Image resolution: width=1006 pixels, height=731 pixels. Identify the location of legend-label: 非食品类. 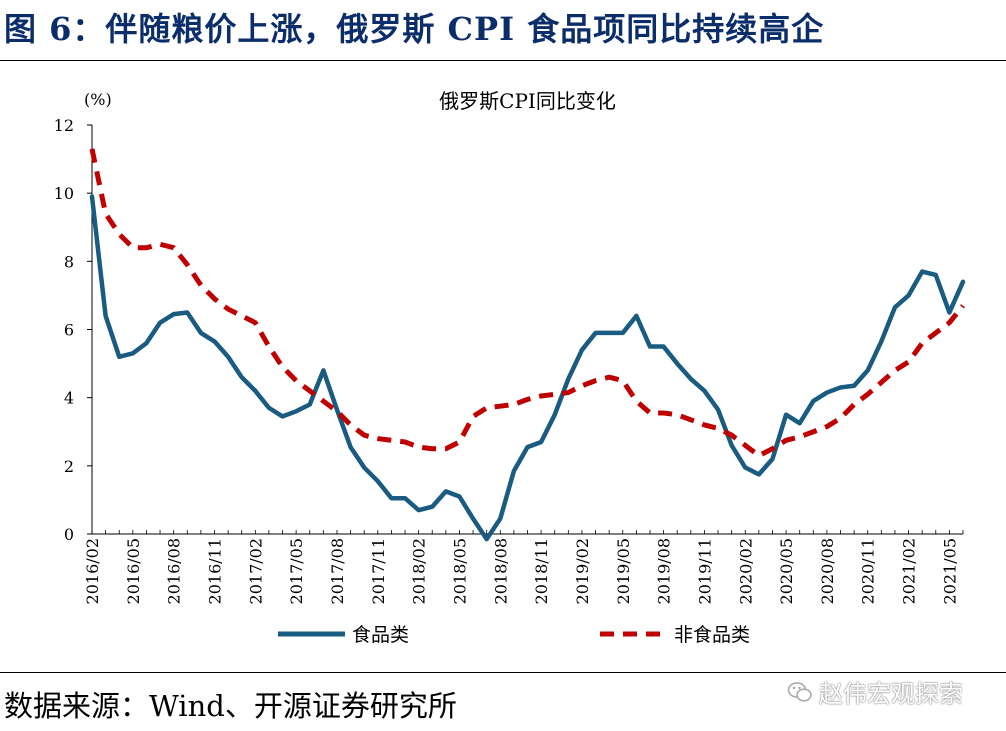
(712, 635).